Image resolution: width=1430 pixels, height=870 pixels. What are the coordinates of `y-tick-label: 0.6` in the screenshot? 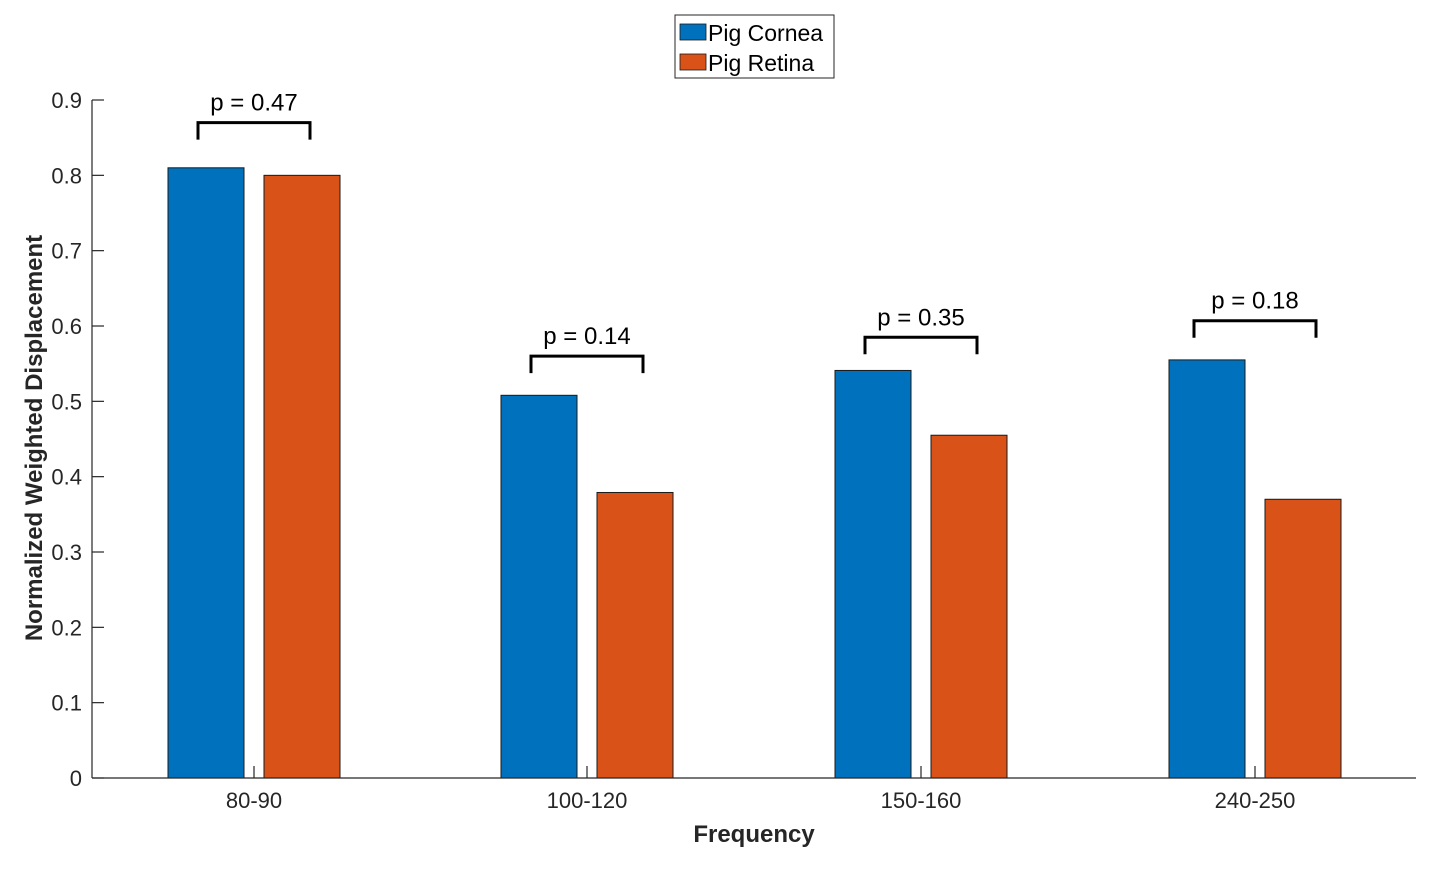 It's located at (66, 326).